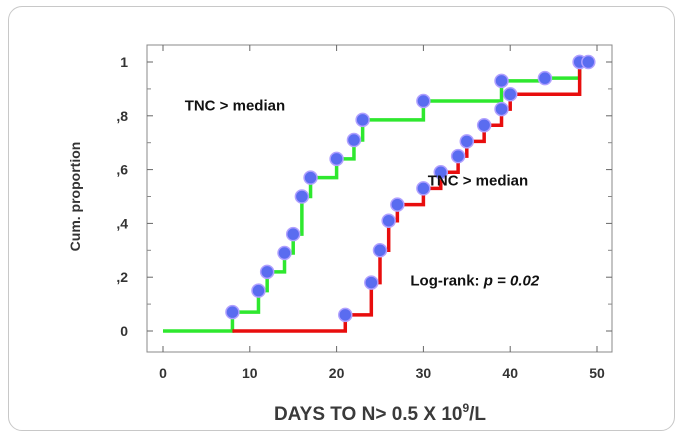 Image resolution: width=683 pixels, height=431 pixels. What do you see at coordinates (163, 373) in the screenshot?
I see `x-tick-label: 0` at bounding box center [163, 373].